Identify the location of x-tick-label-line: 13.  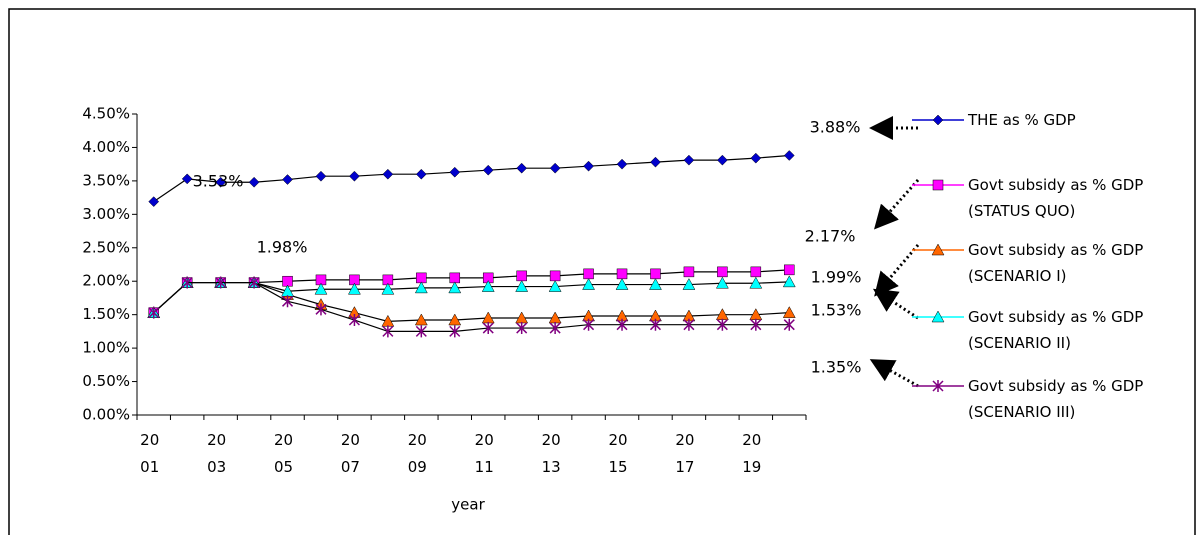
(551, 467).